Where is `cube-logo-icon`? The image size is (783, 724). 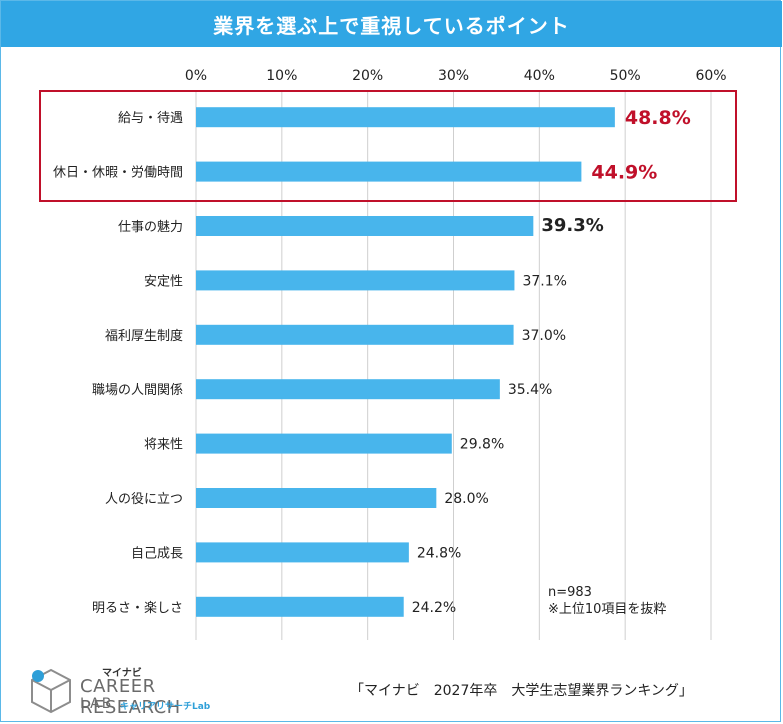 cube-logo-icon is located at coordinates (51, 691).